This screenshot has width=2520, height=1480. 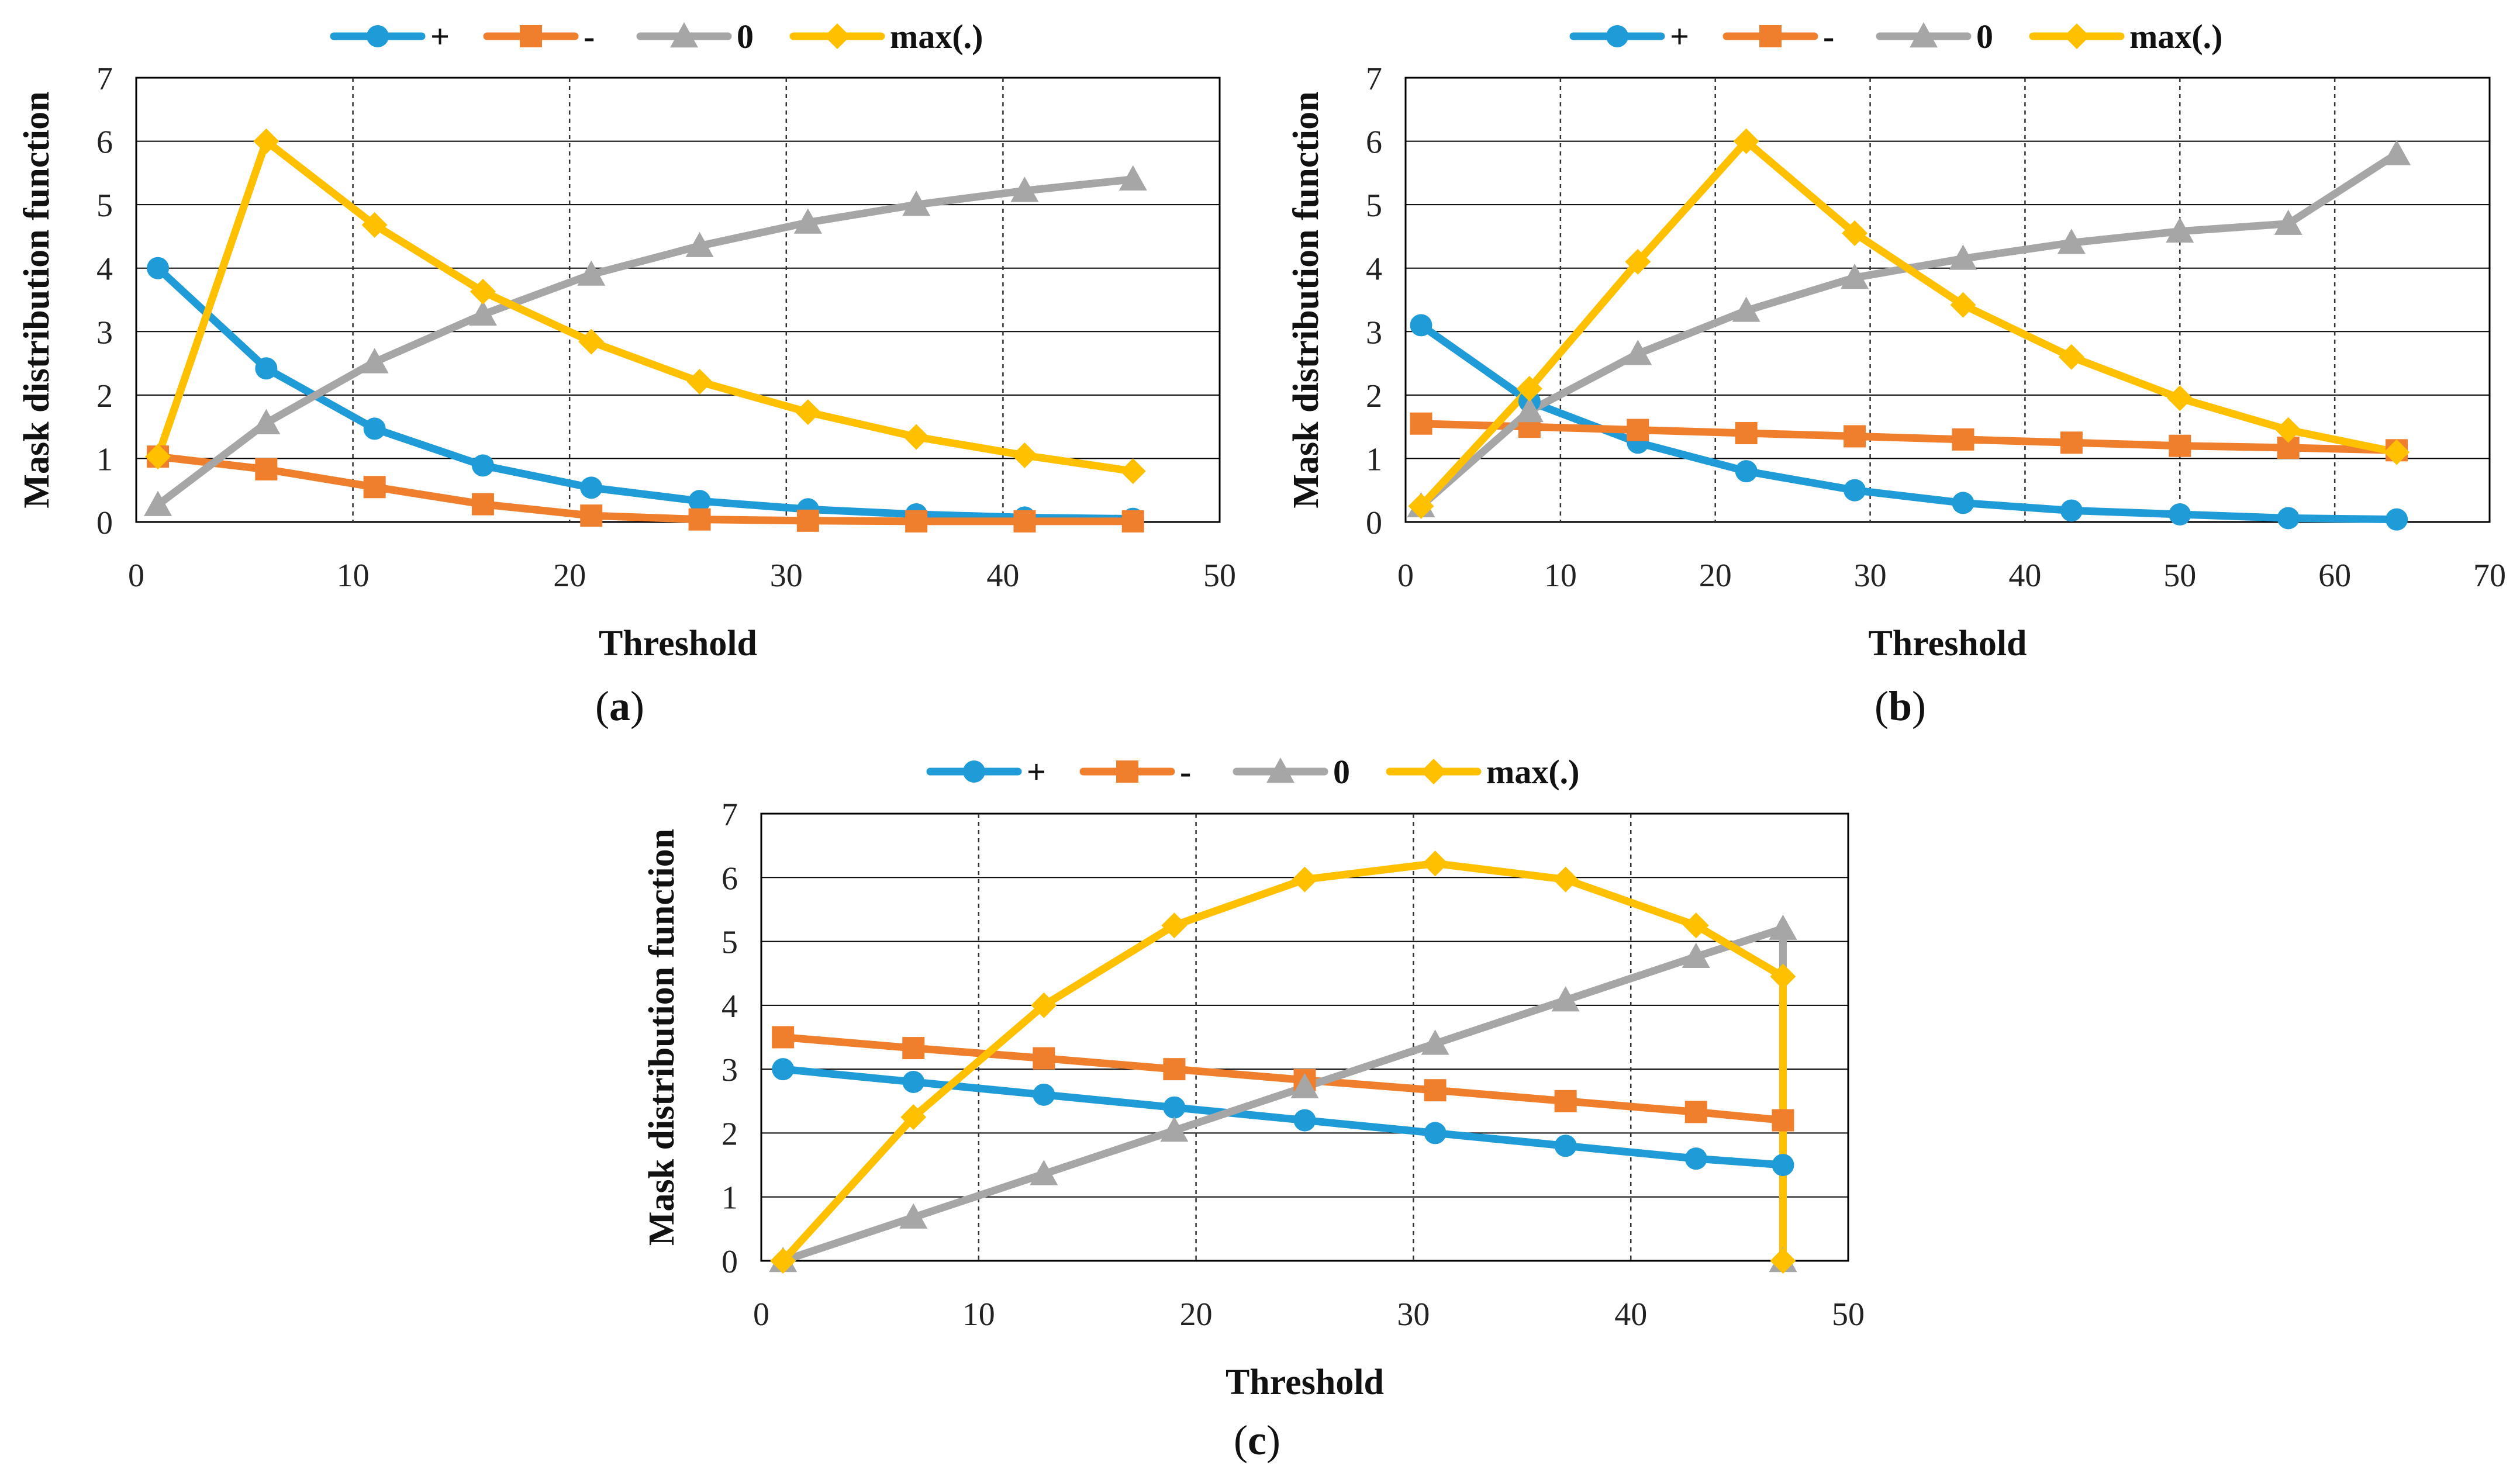 What do you see at coordinates (662, 1037) in the screenshot?
I see `y-axis-title: Mask distribution function` at bounding box center [662, 1037].